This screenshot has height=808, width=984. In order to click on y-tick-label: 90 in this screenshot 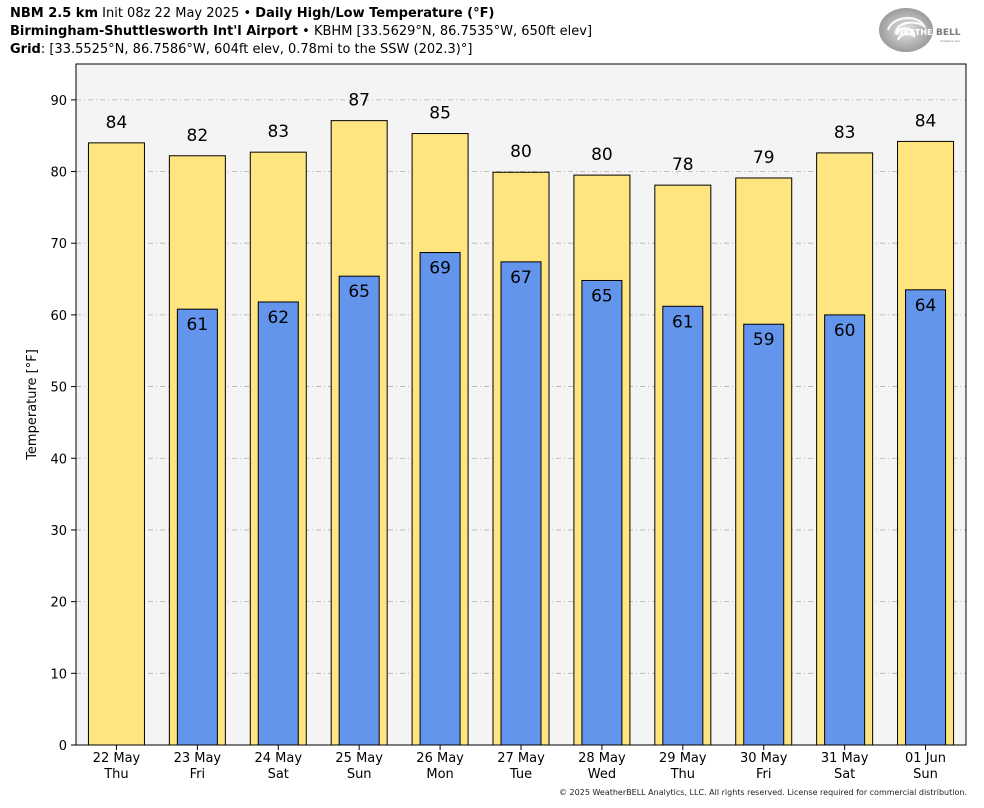, I will do `click(58, 101)`.